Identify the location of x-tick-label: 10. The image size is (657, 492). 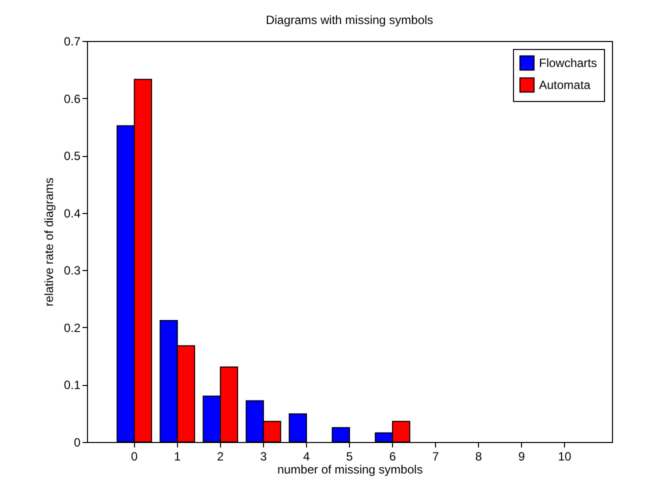
(565, 457).